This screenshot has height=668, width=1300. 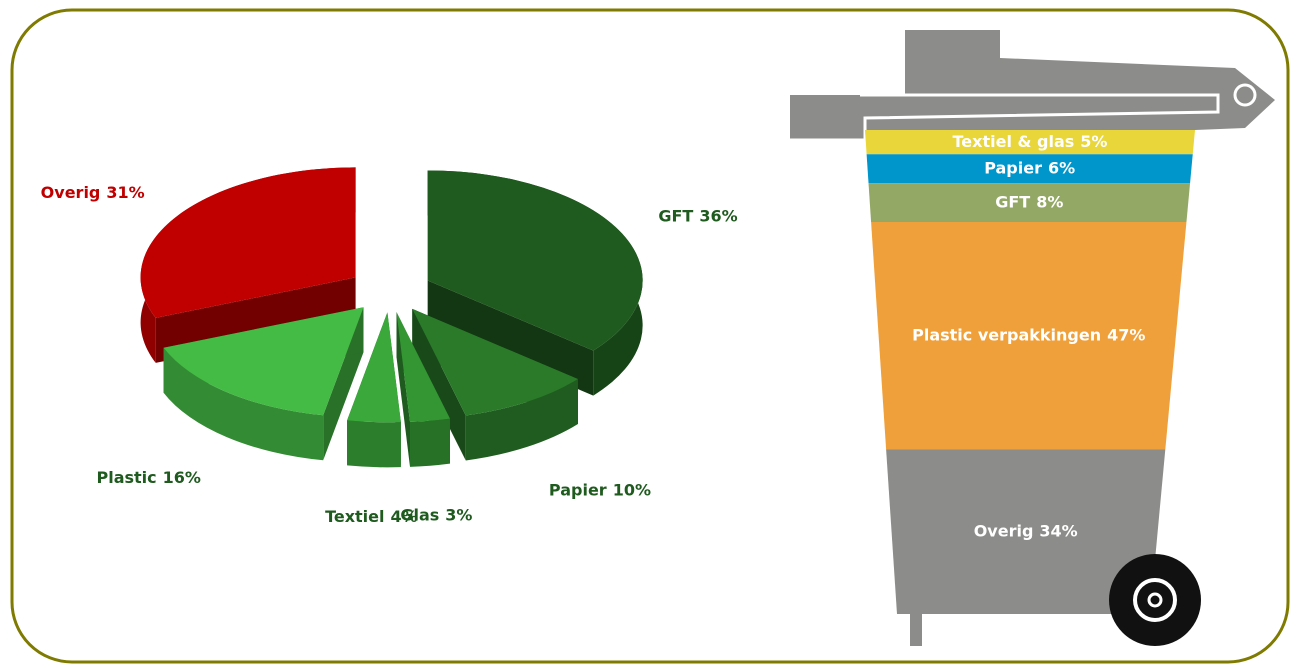 I want to click on label-value: 31%, so click(x=125, y=192).